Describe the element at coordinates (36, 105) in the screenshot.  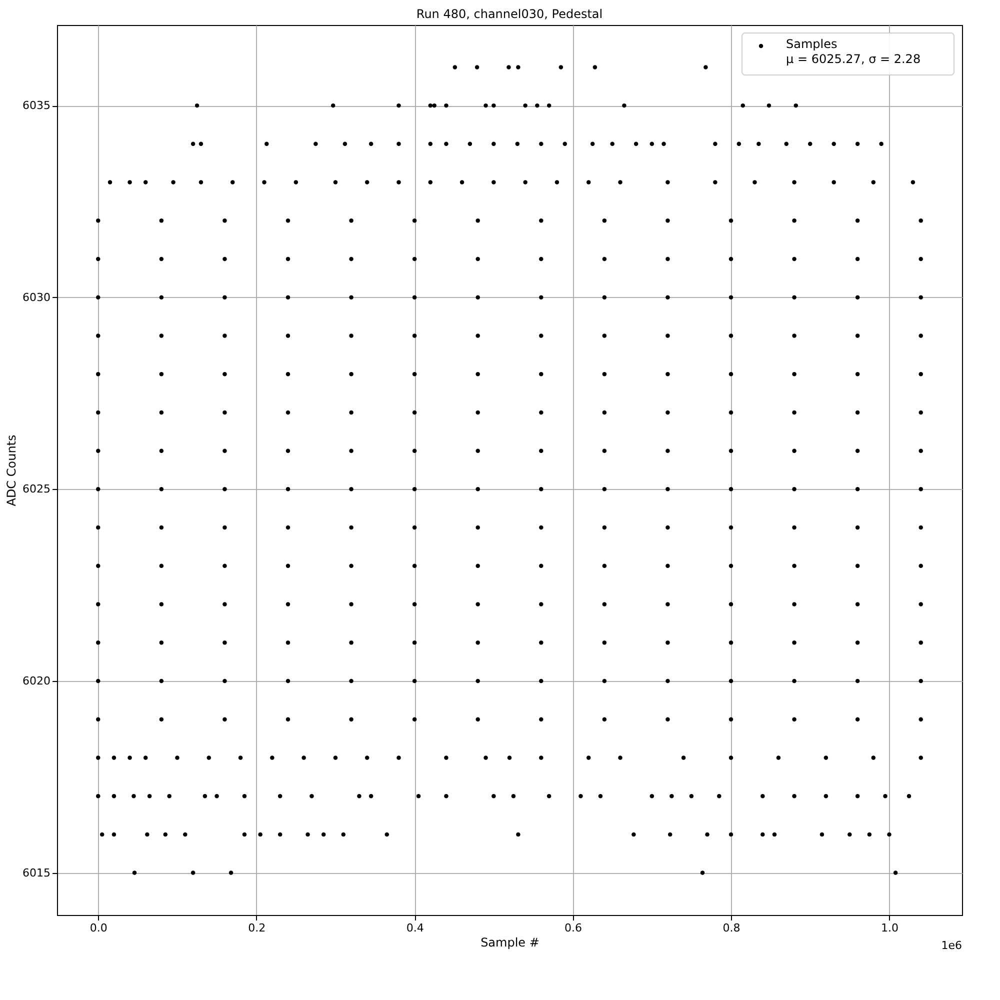
I see `y-tick-label: 6035` at that location.